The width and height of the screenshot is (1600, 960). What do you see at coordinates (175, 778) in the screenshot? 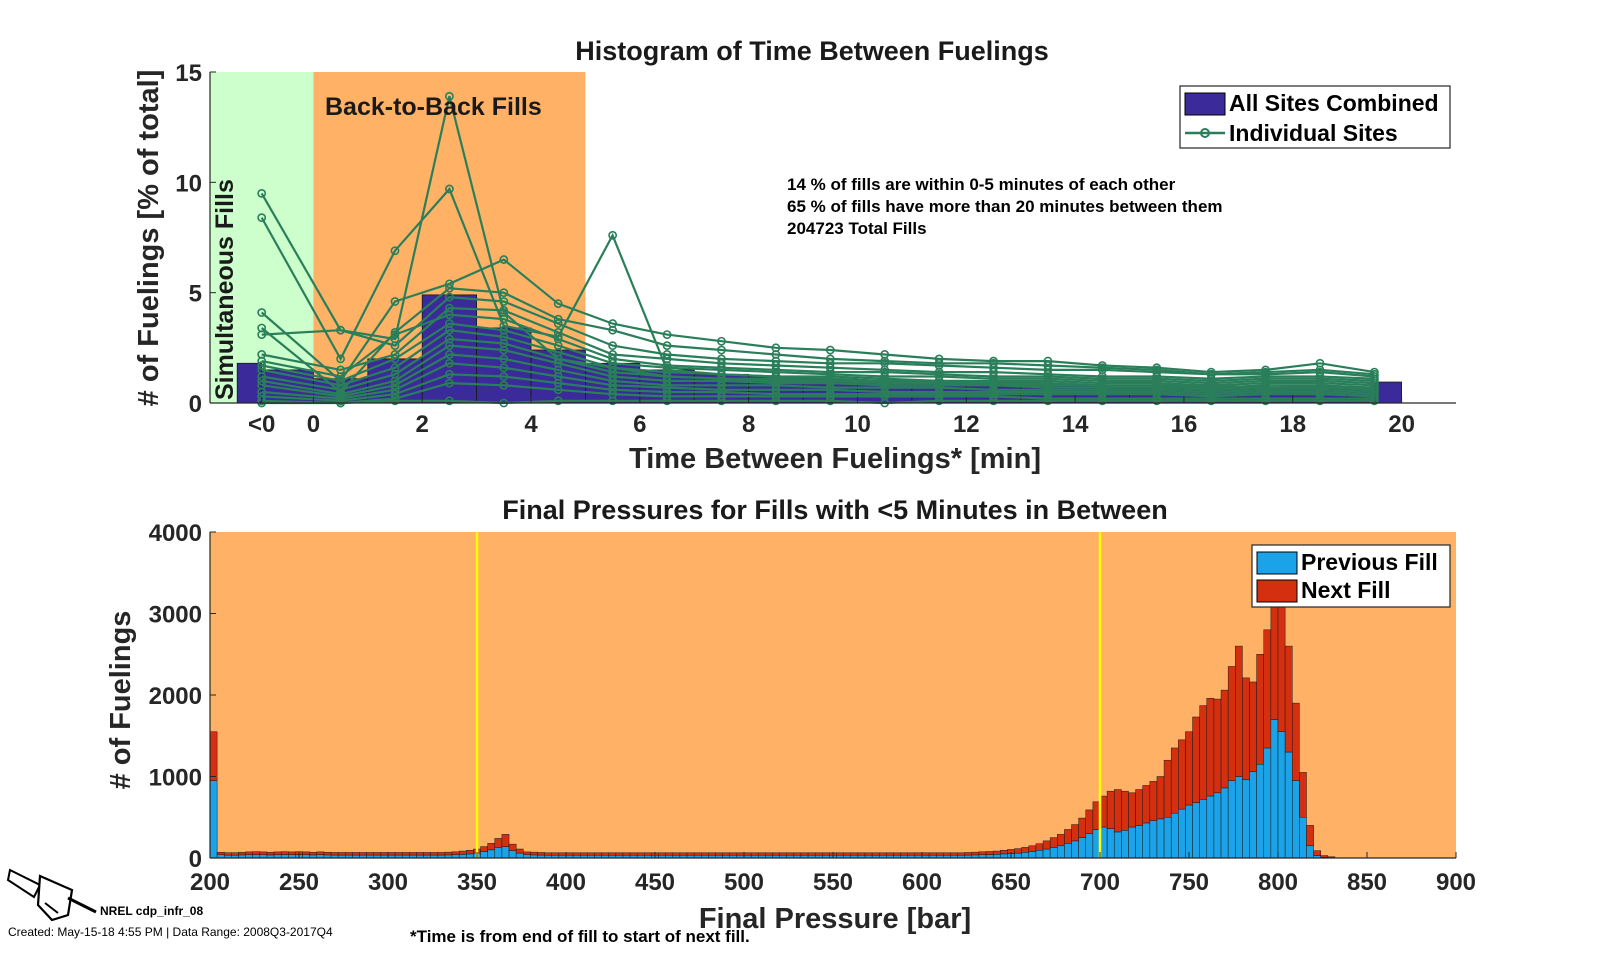
I see `y-tick-label: 1000` at bounding box center [175, 778].